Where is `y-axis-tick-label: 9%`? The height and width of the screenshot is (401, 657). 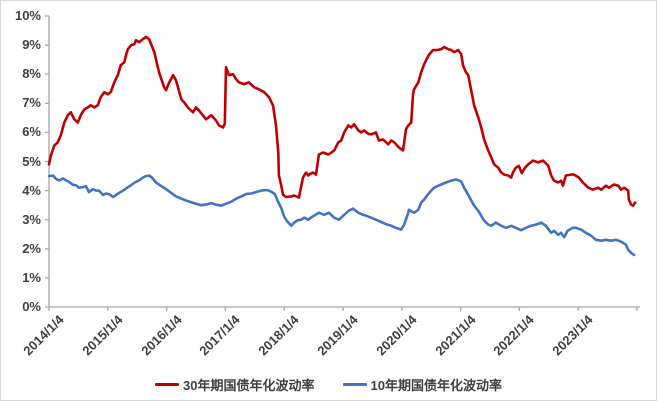
y-axis-tick-label: 9% is located at coordinates (31, 45).